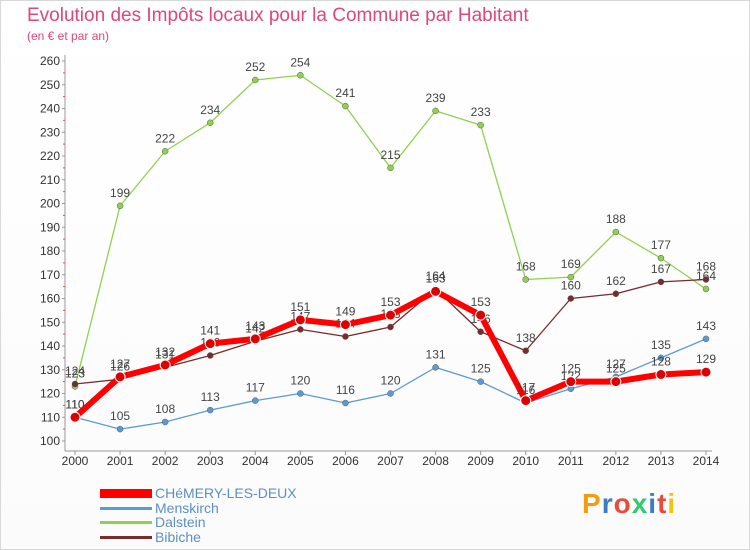 This screenshot has height=550, width=750. What do you see at coordinates (50, 180) in the screenshot?
I see `y-tick-label: 210` at bounding box center [50, 180].